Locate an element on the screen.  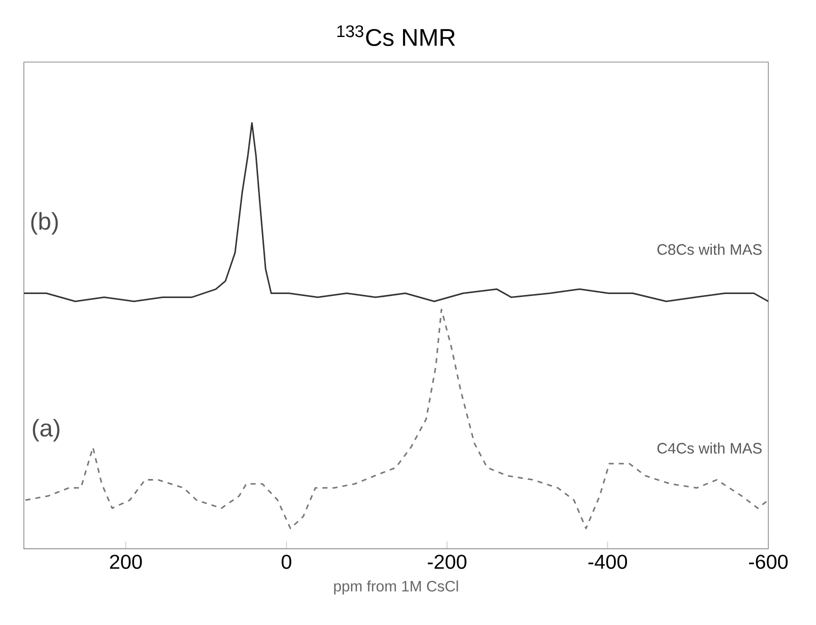
x-axis-title: ppm from 1M CsCl is located at coordinates (396, 587).